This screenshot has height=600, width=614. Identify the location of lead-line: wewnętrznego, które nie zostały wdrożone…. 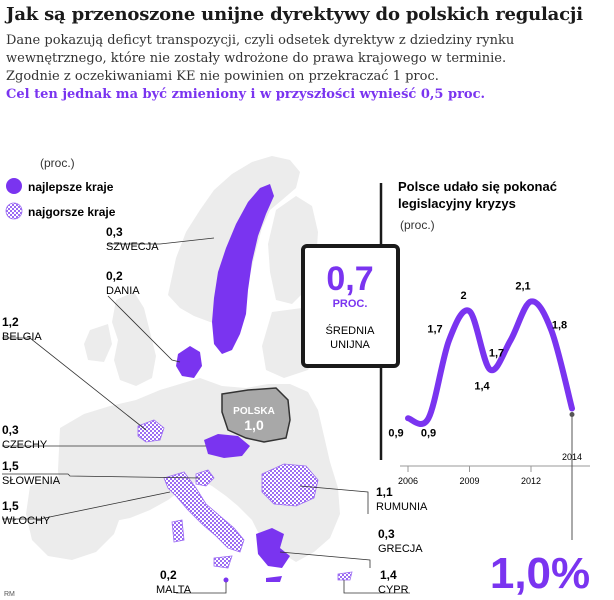
(256, 58).